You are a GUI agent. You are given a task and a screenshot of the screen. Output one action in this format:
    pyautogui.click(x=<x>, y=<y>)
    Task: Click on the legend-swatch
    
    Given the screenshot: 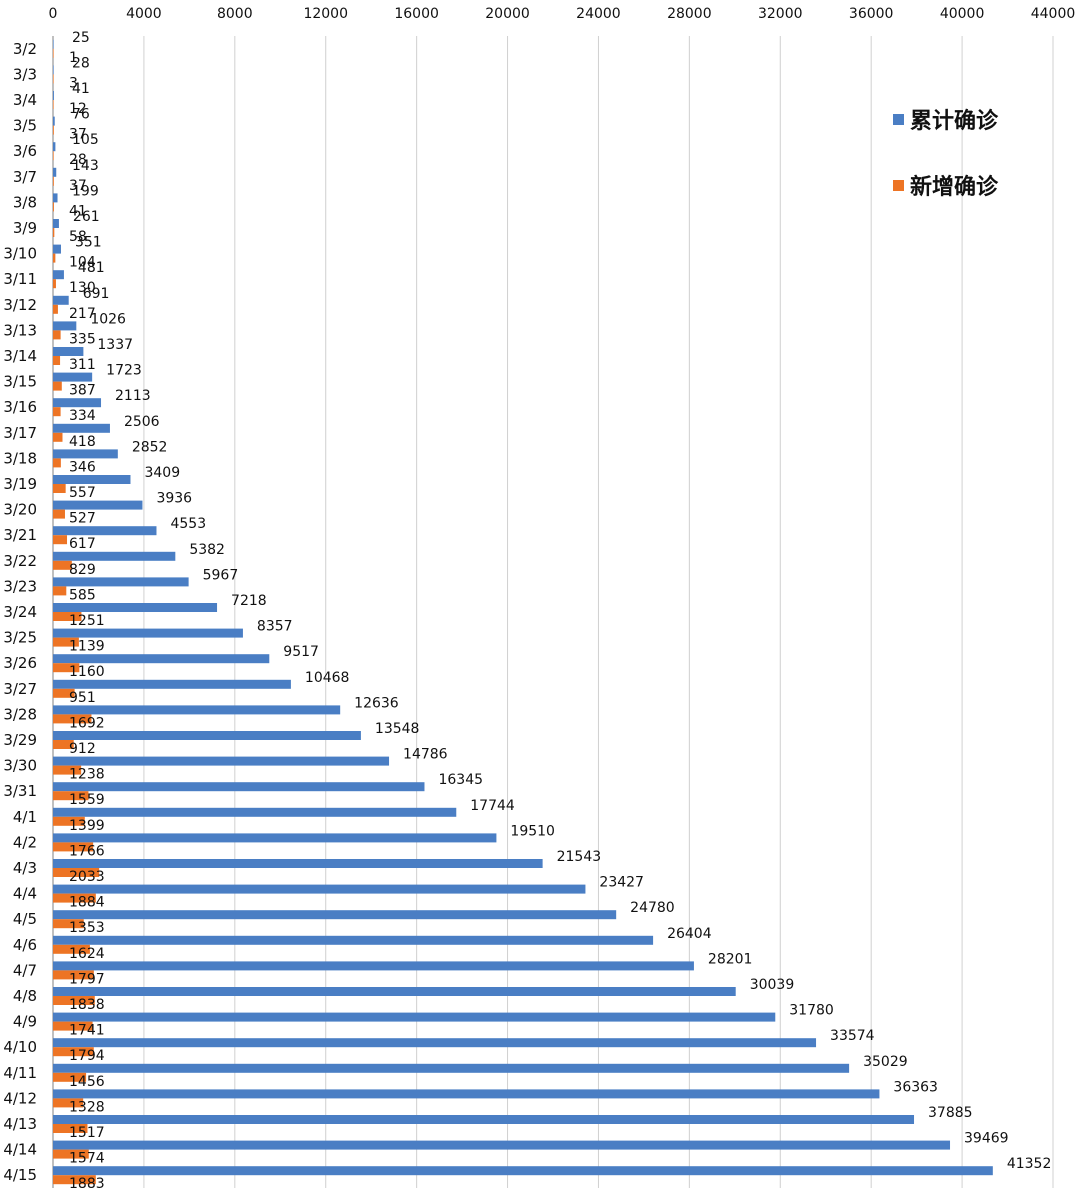 What is the action you would take?
    pyautogui.click(x=898, y=119)
    